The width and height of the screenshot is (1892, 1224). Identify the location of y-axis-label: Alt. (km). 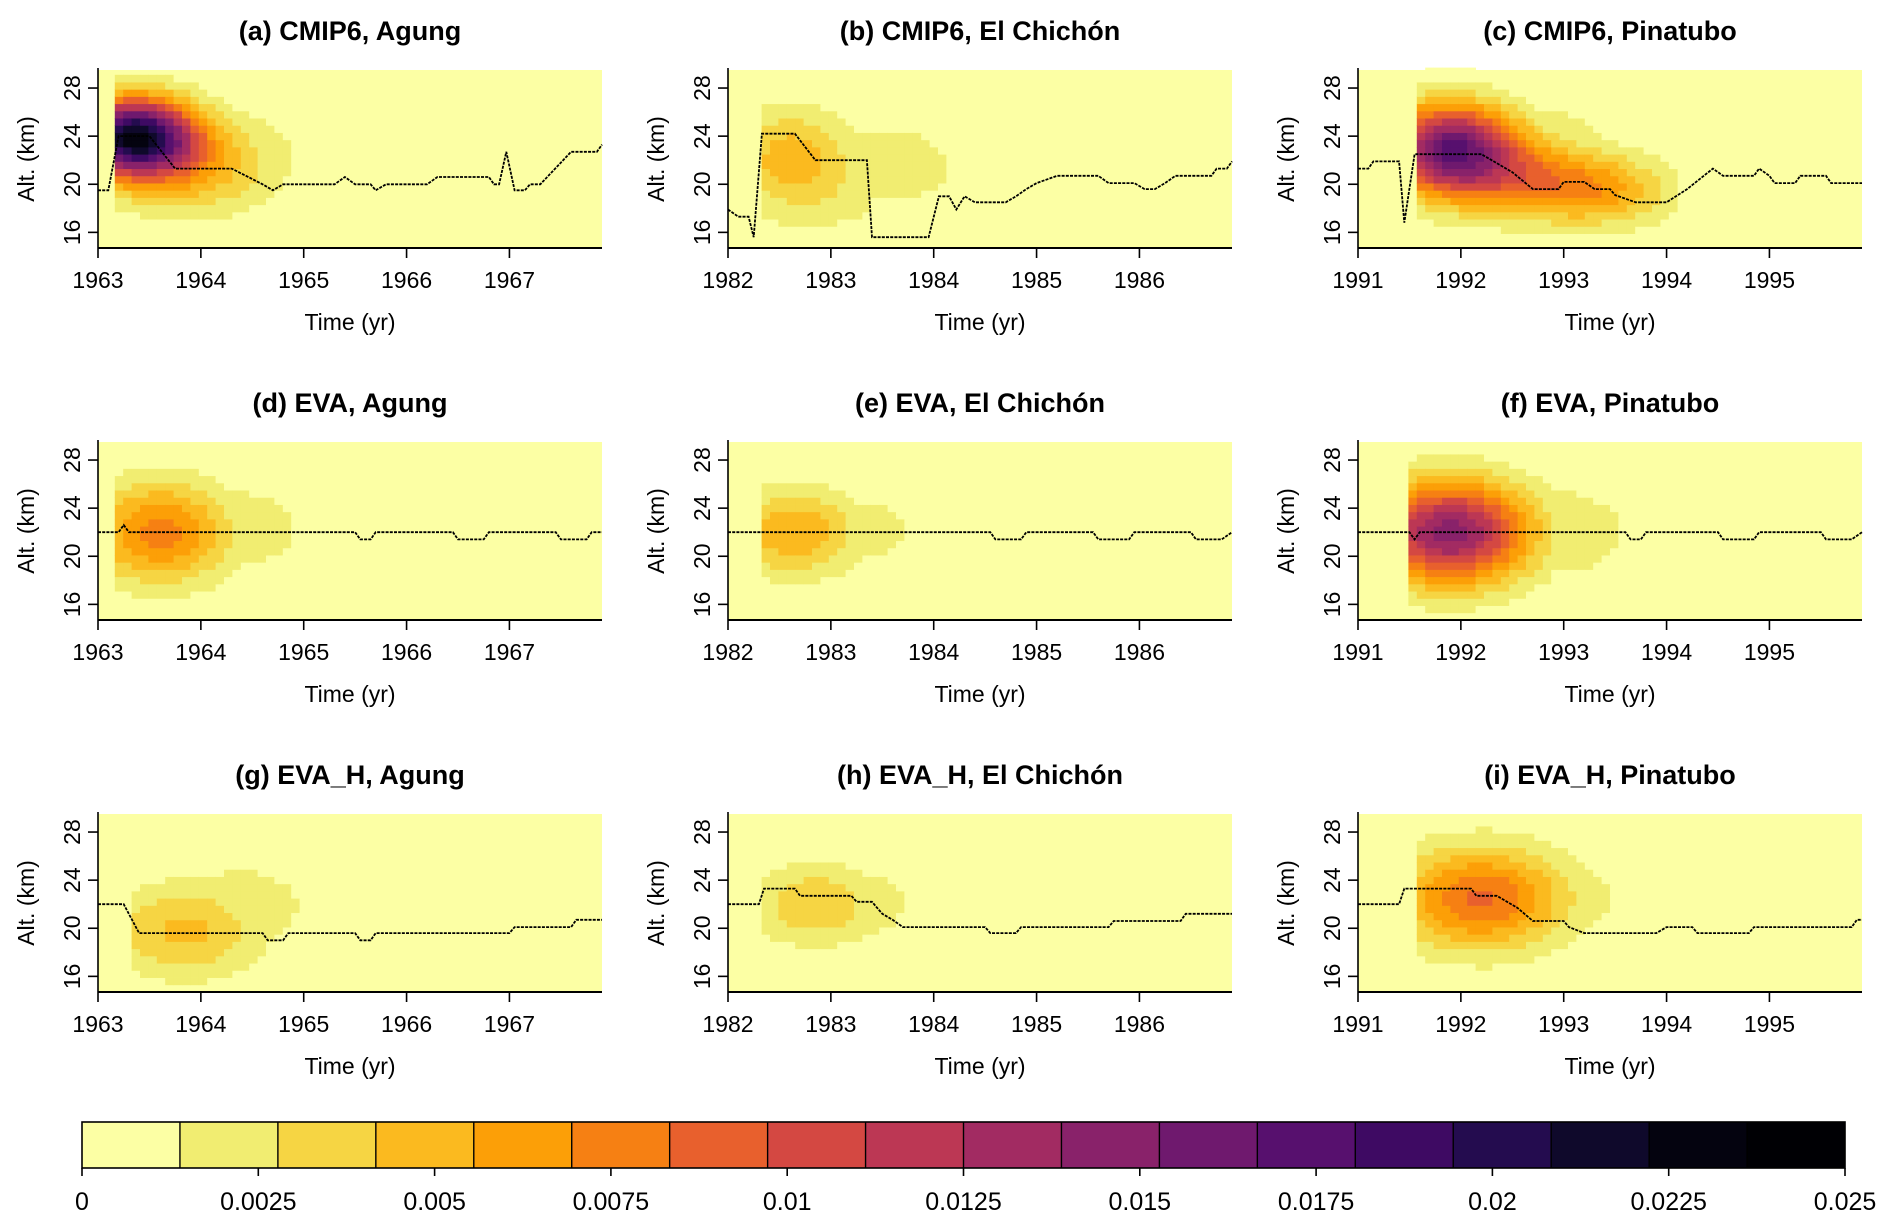
(26, 159).